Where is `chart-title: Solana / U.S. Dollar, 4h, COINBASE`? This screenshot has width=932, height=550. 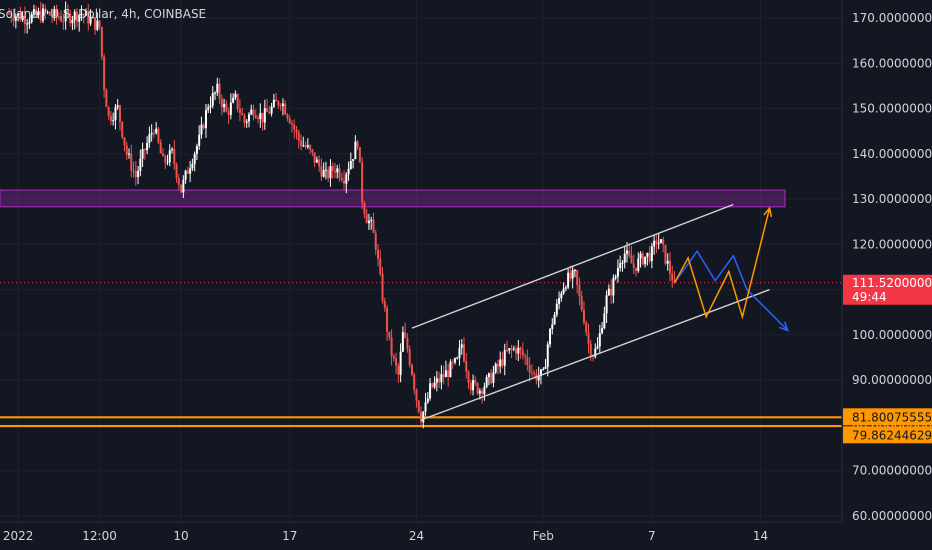
chart-title: Solana / U.S. Dollar, 4h, COINBASE is located at coordinates (103, 14).